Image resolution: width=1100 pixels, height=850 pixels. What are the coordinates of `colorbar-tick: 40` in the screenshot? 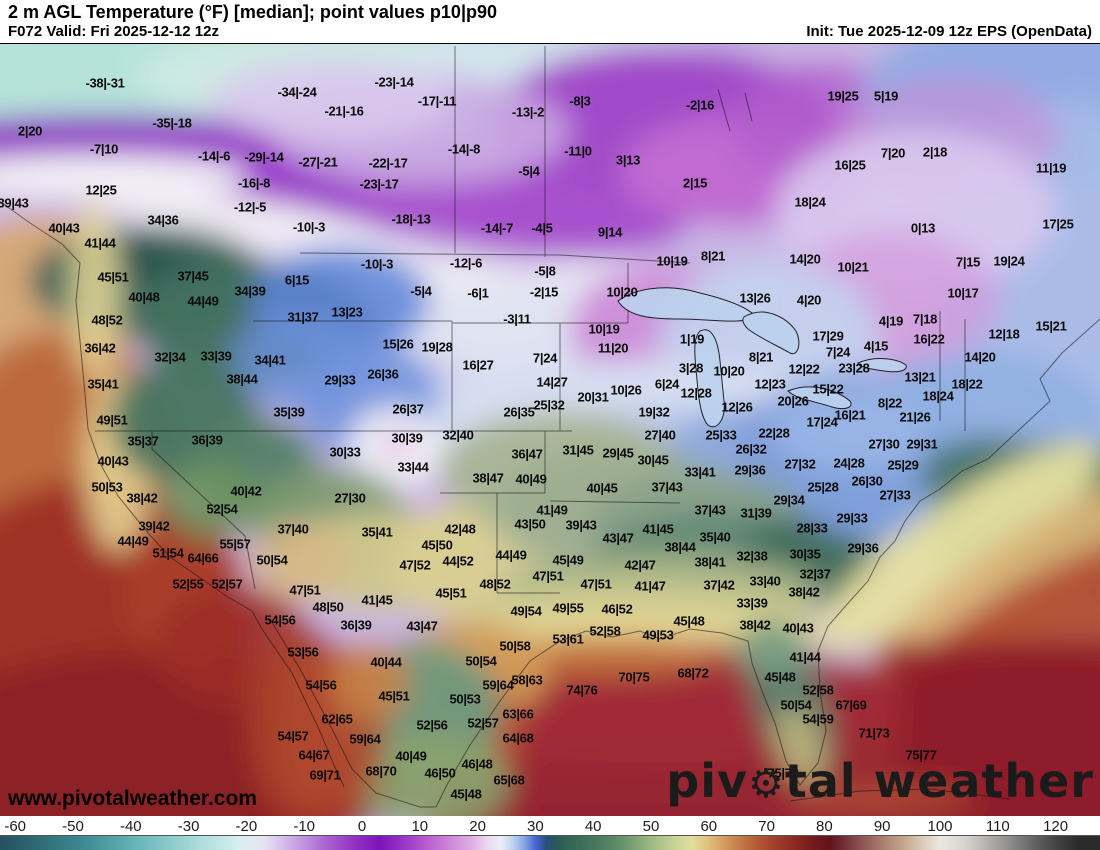 It's located at (593, 826).